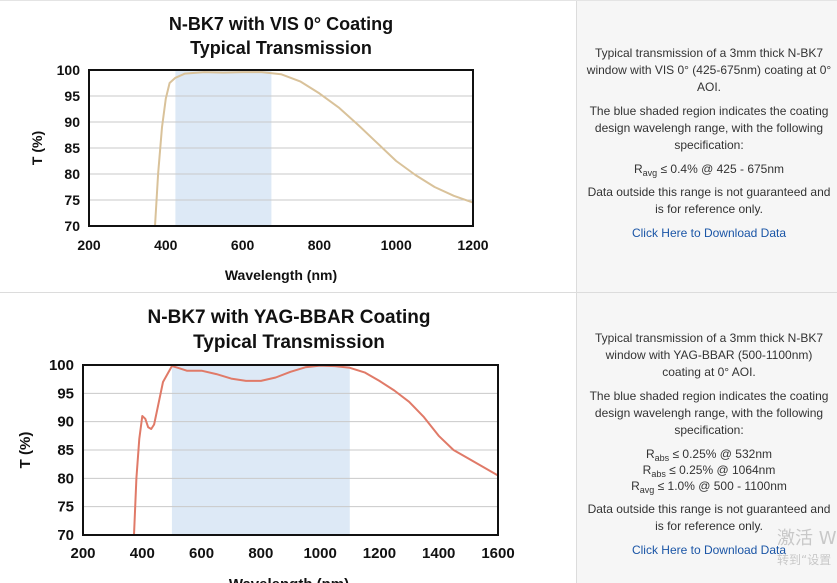 The height and width of the screenshot is (583, 837). I want to click on spec-line: Rabs ≤ 0.25% @ 1064nm, so click(709, 471).